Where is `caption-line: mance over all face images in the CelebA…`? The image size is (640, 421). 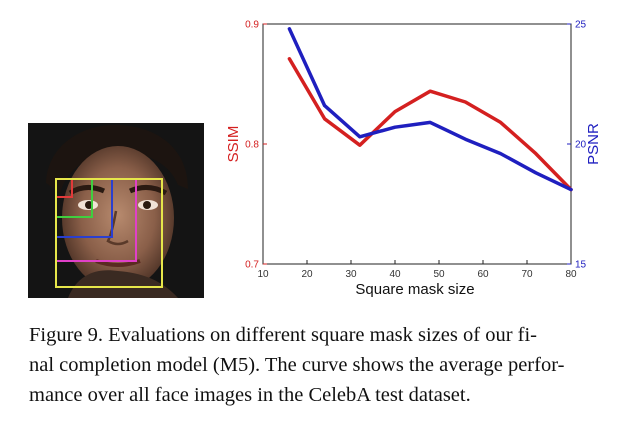 caption-line: mance over all face images in the CelebA… is located at coordinates (250, 395).